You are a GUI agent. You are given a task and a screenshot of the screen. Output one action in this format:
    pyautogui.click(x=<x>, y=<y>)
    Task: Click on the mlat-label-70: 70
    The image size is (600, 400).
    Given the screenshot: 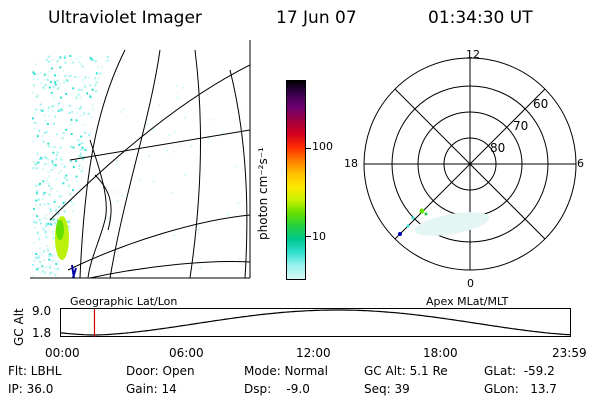 What is the action you would take?
    pyautogui.click(x=521, y=126)
    